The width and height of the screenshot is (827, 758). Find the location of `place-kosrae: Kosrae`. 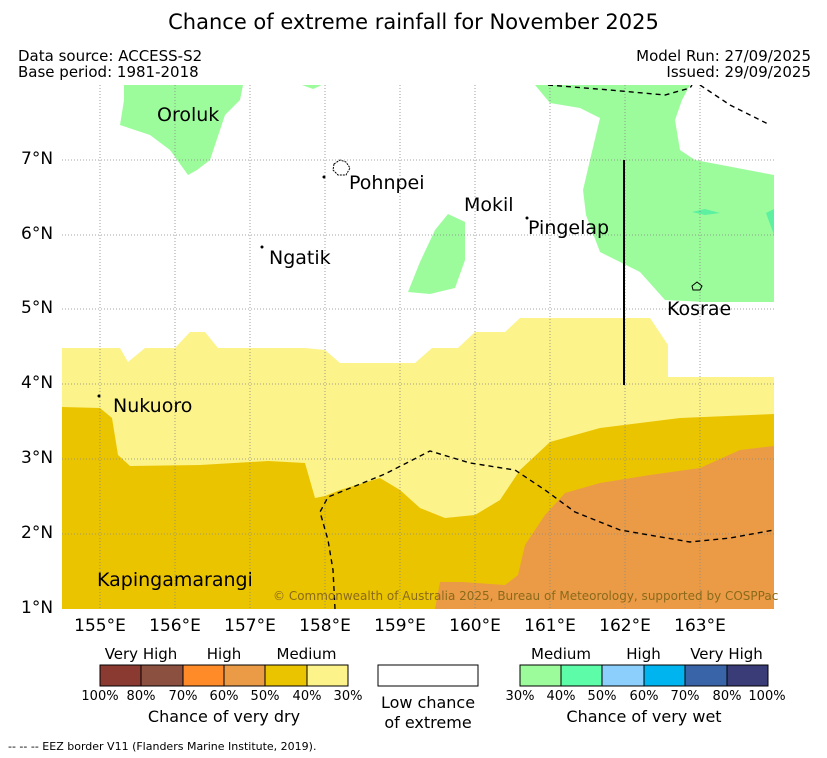

place-kosrae: Kosrae is located at coordinates (699, 309).